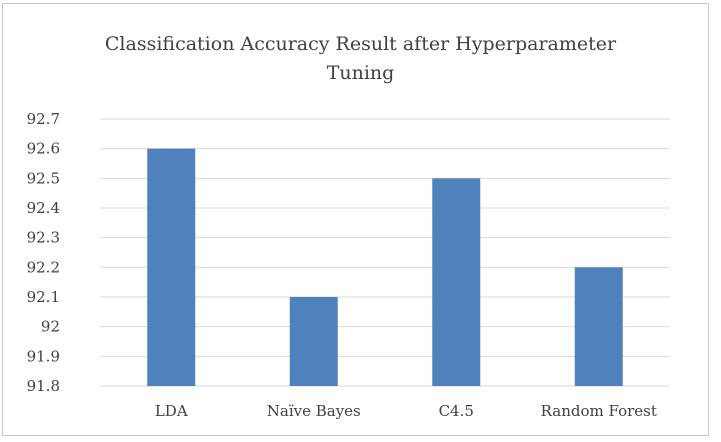 Image resolution: width=721 pixels, height=442 pixels. What do you see at coordinates (43, 119) in the screenshot?
I see `y-tick-label: 92.7` at bounding box center [43, 119].